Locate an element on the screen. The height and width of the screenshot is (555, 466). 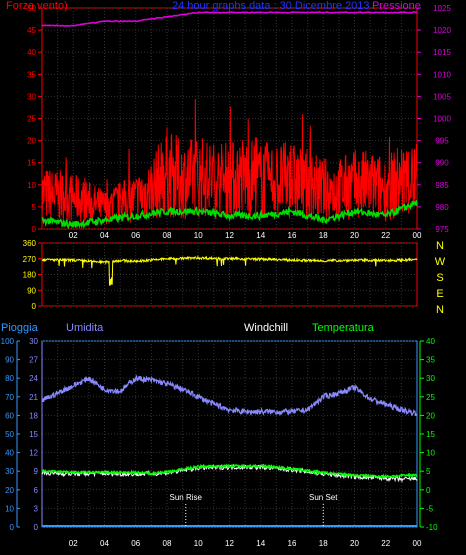
compass-label: N is located at coordinates (440, 246).